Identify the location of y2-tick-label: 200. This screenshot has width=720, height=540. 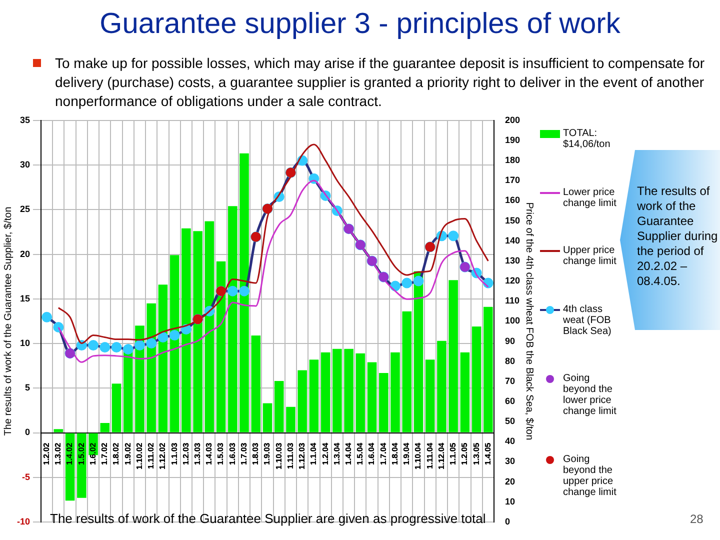
(512, 119).